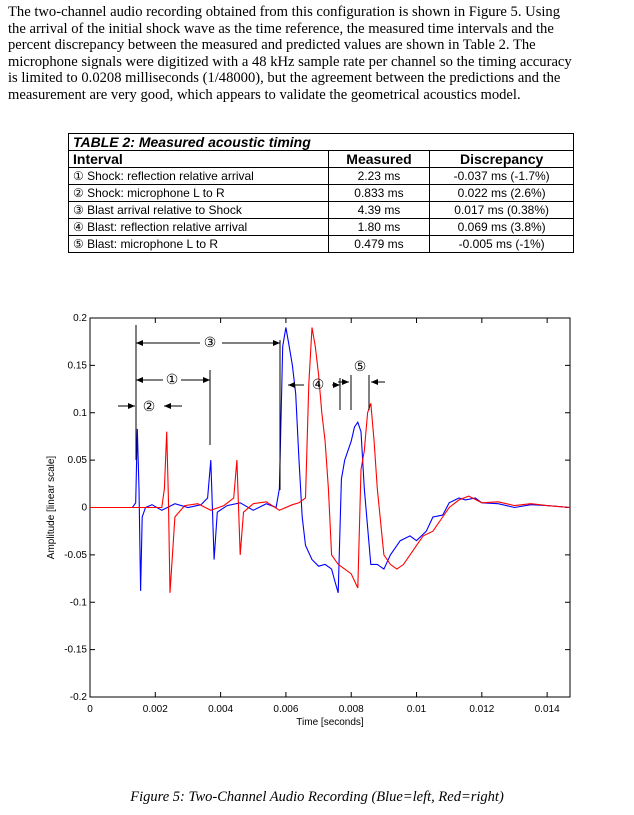 This screenshot has width=634, height=815. I want to click on y-tick-label: 0.2, so click(80, 318).